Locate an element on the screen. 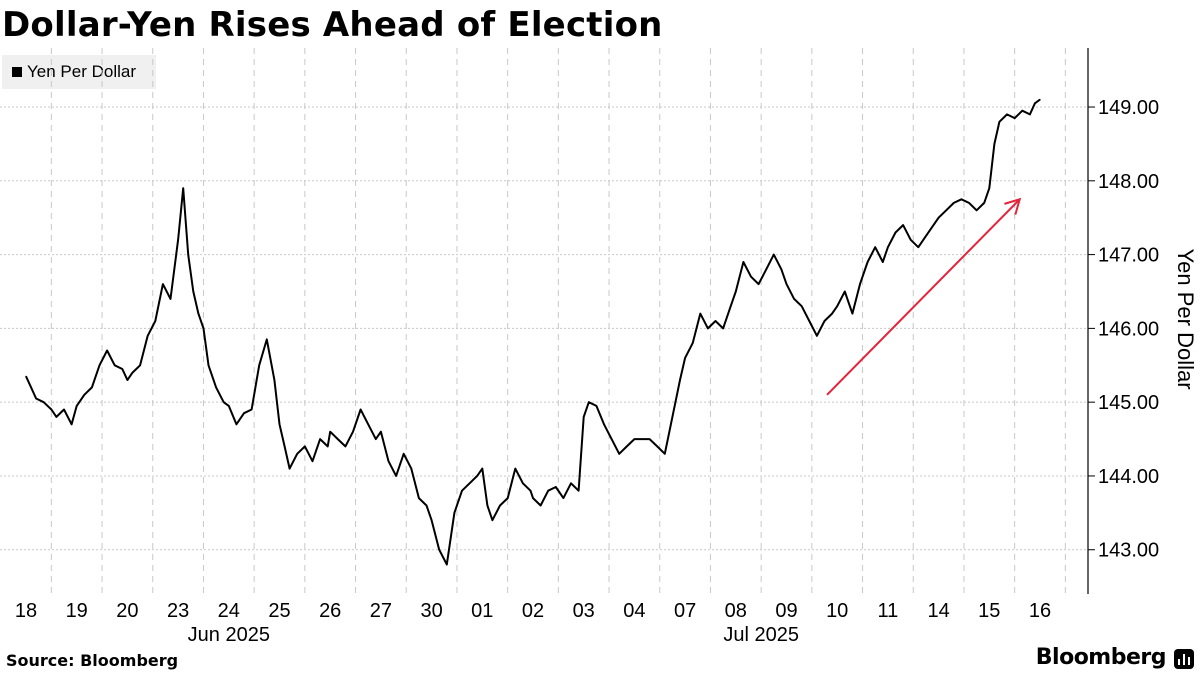 The width and height of the screenshot is (1200, 675). legend-swatch is located at coordinates (17, 72).